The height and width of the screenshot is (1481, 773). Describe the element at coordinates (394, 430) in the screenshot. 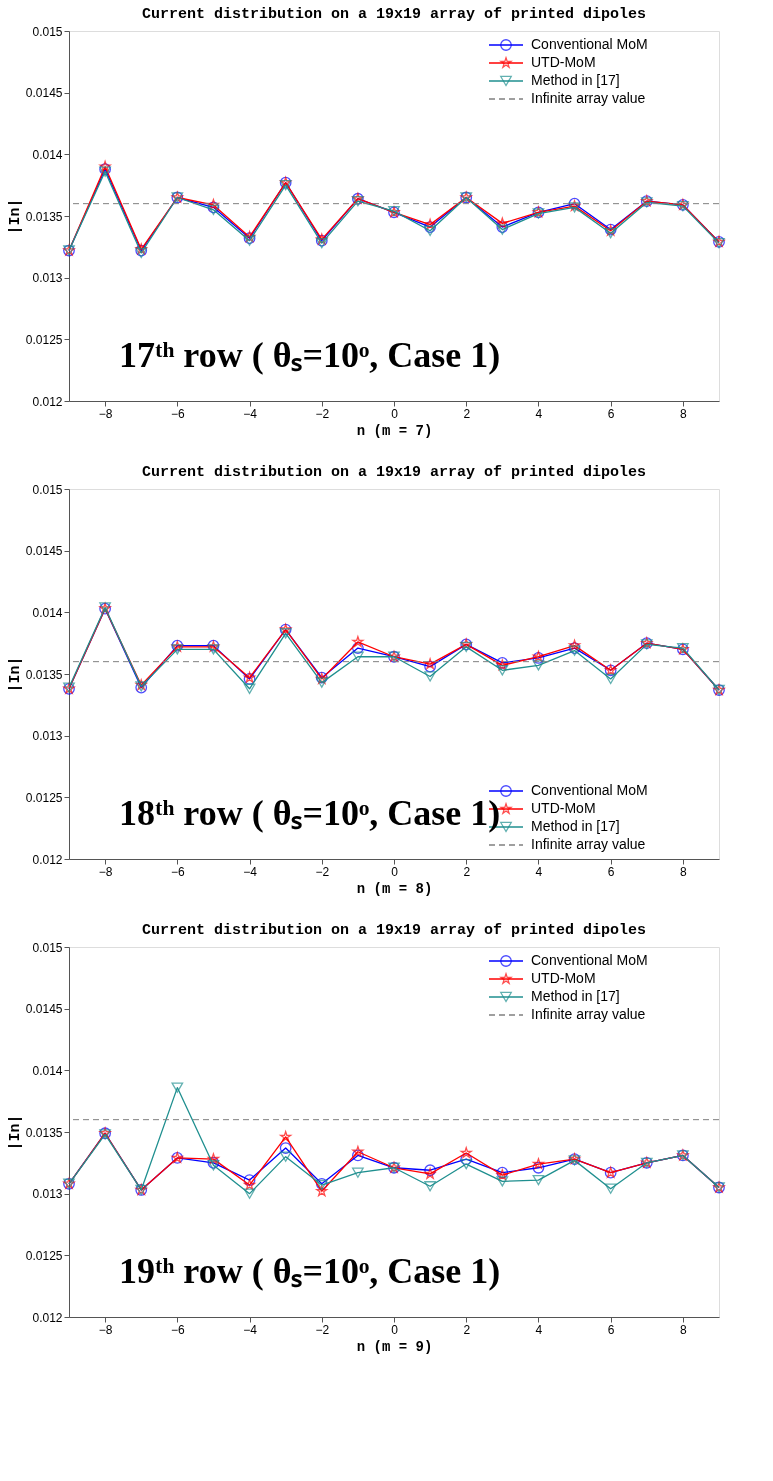

I see `x-axis-title: n (m = 7)` at that location.